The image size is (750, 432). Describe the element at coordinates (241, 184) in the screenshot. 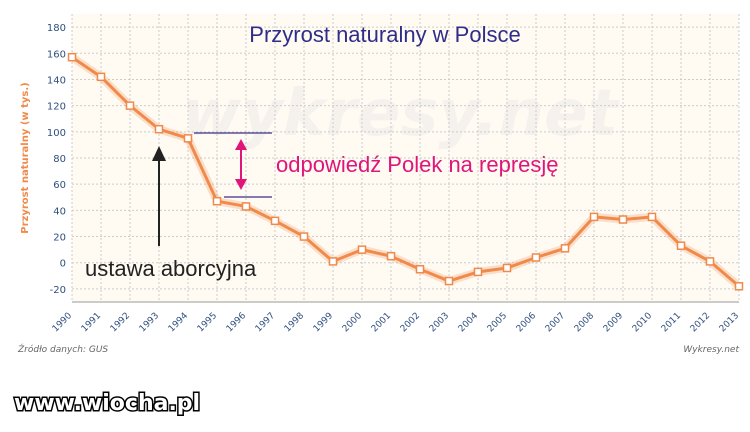

I see `double-arrow-down-head` at that location.